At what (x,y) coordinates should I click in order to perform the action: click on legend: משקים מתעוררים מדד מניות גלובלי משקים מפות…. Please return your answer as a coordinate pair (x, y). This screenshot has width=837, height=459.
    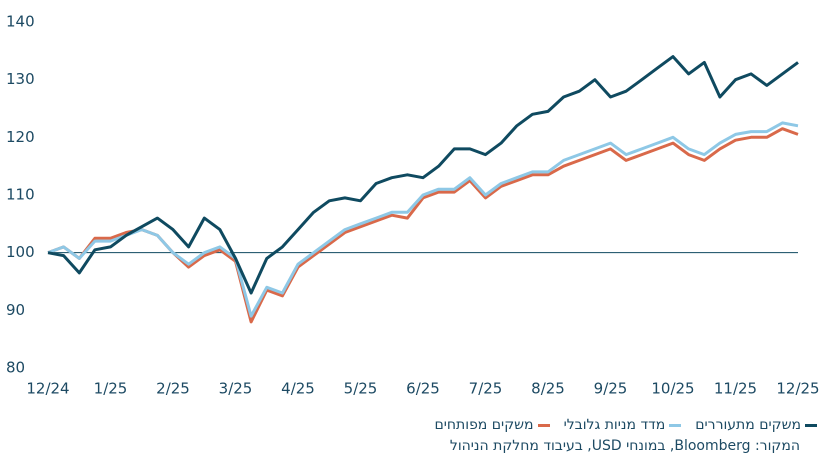
    Looking at the image, I should click on (625, 425).